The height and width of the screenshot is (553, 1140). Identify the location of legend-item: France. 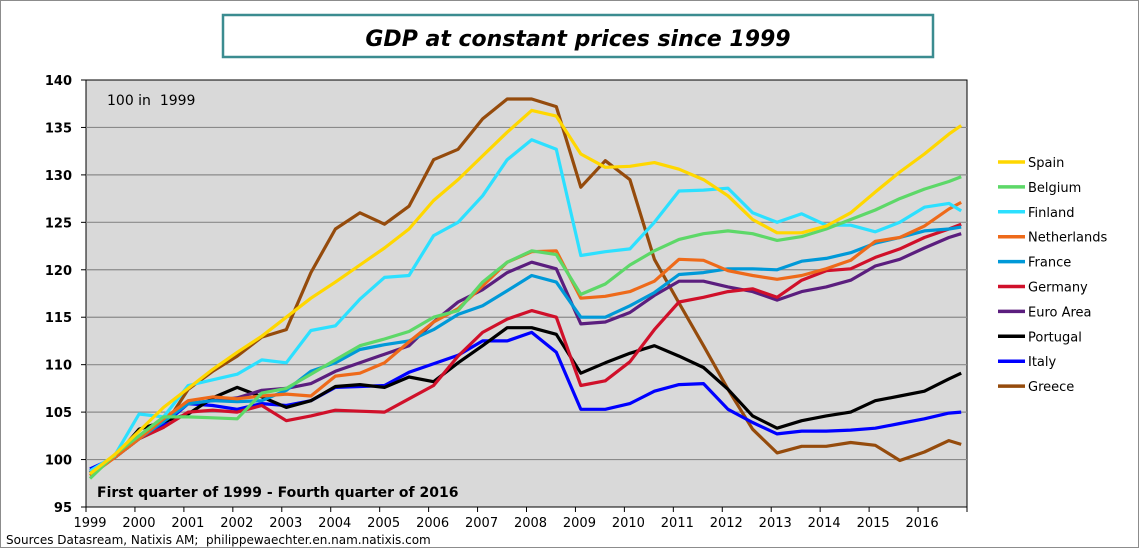
(1034, 263).